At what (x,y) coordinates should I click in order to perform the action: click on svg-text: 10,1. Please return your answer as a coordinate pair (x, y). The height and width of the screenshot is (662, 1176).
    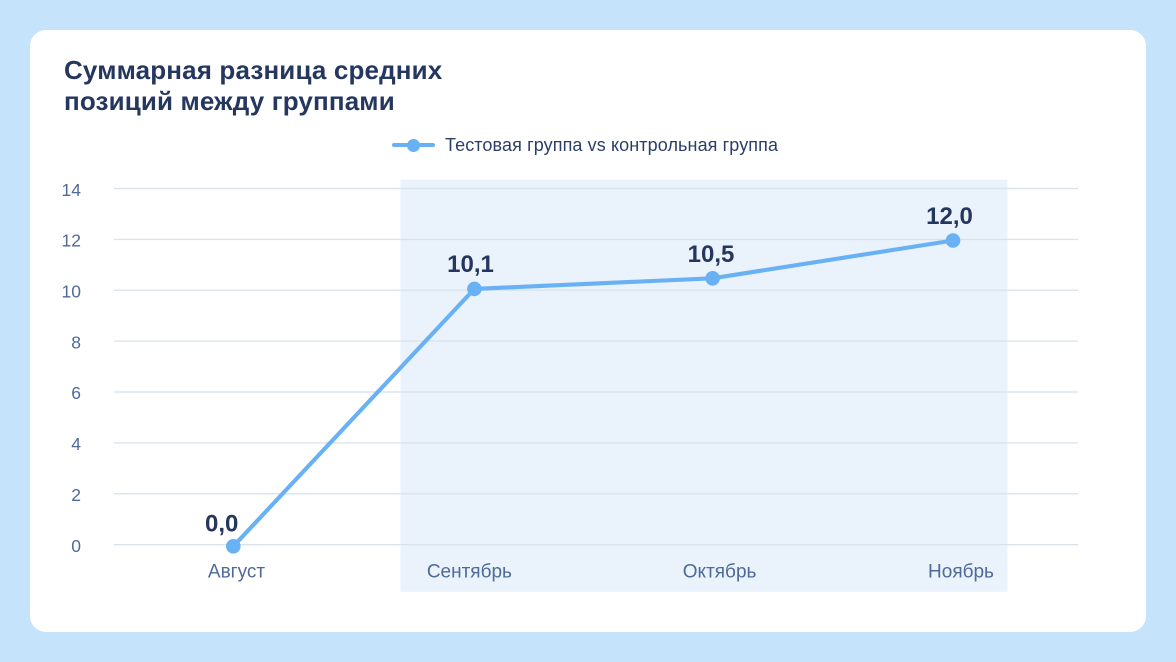
    Looking at the image, I should click on (470, 264).